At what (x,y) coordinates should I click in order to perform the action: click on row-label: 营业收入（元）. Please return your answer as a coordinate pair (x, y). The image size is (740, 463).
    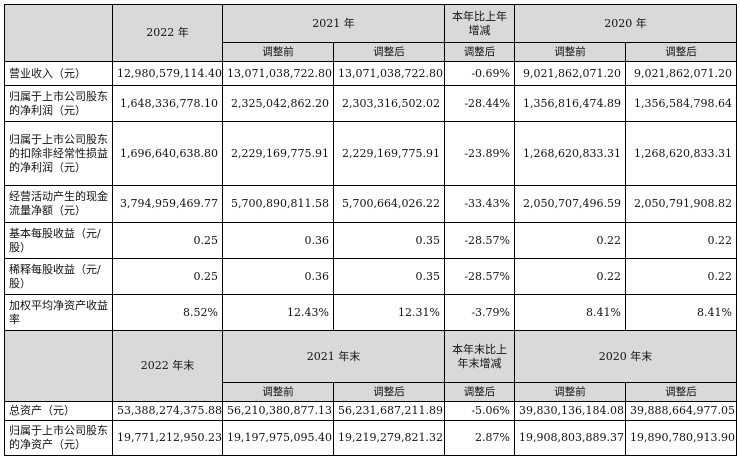
    Looking at the image, I should click on (58, 73).